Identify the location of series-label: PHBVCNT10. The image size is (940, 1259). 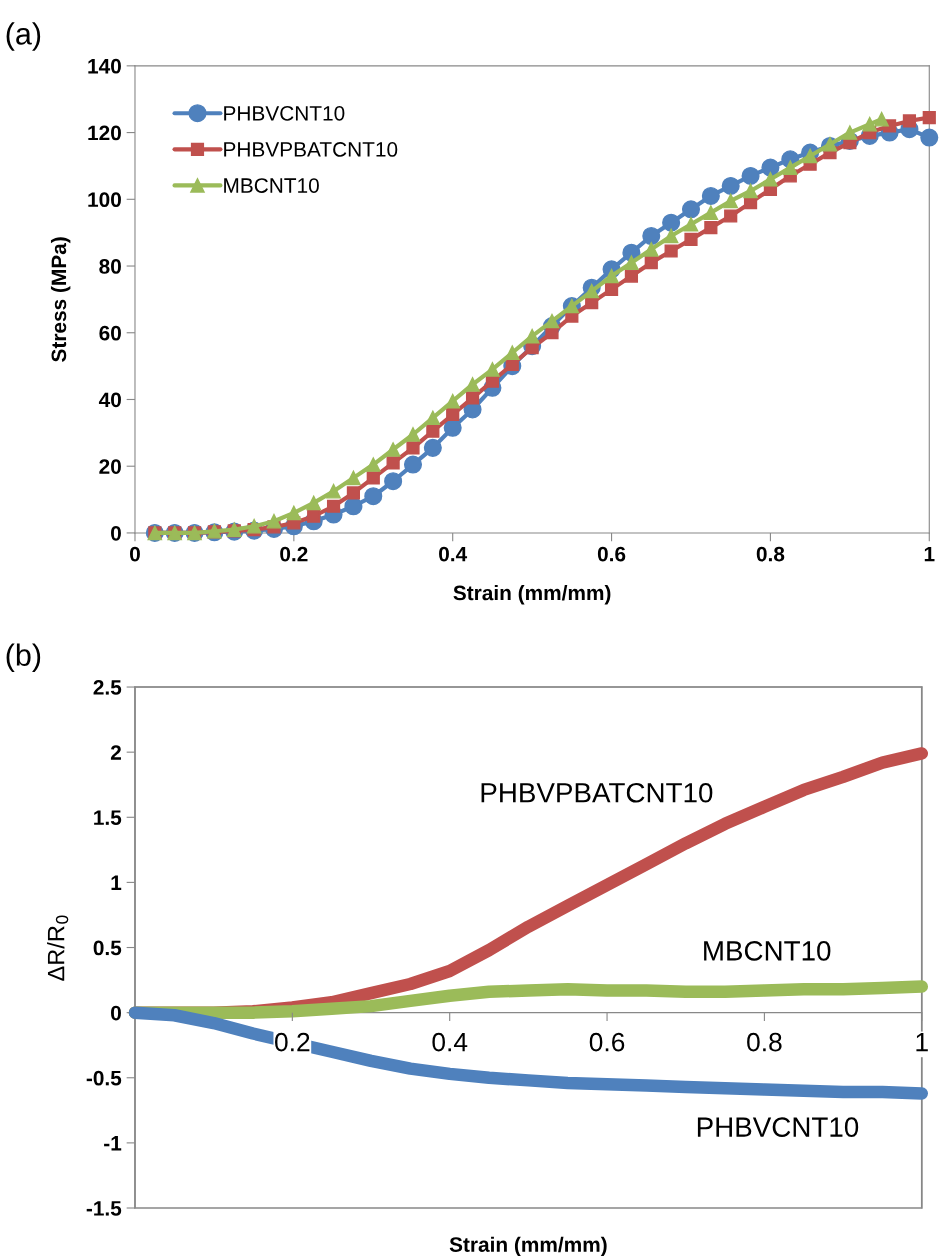
(778, 1127).